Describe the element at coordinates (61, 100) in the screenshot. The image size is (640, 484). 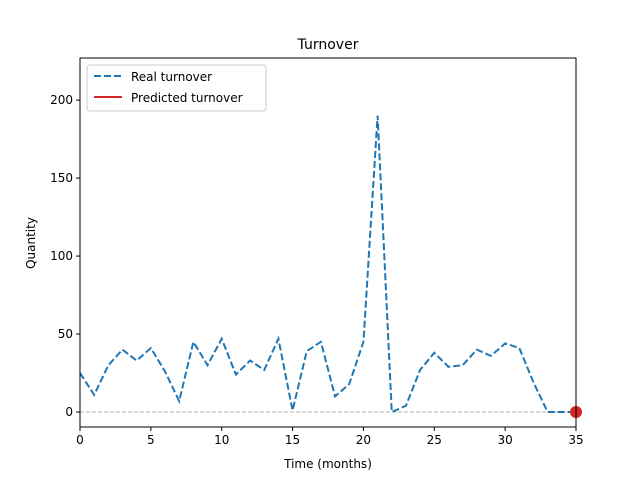
I see `y-tick-label: 200` at that location.